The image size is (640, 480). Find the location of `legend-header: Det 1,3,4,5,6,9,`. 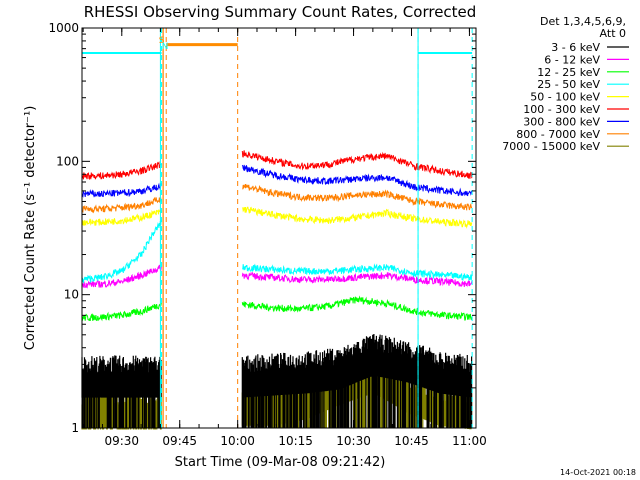

legend-header: Det 1,3,4,5,6,9, is located at coordinates (583, 21).